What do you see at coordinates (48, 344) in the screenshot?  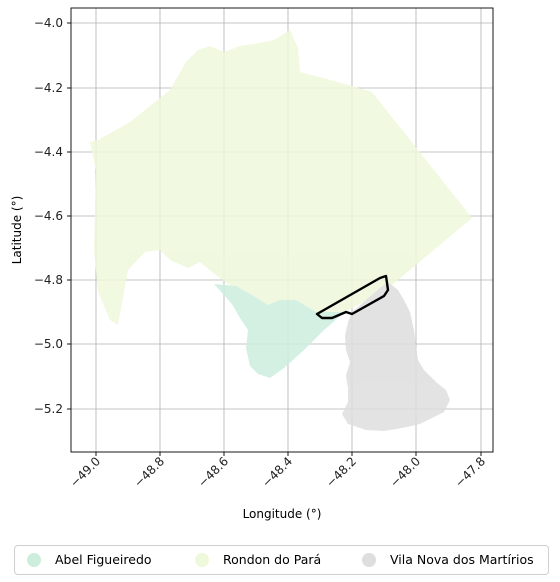 I see `y-tick-label-6: −5.0` at bounding box center [48, 344].